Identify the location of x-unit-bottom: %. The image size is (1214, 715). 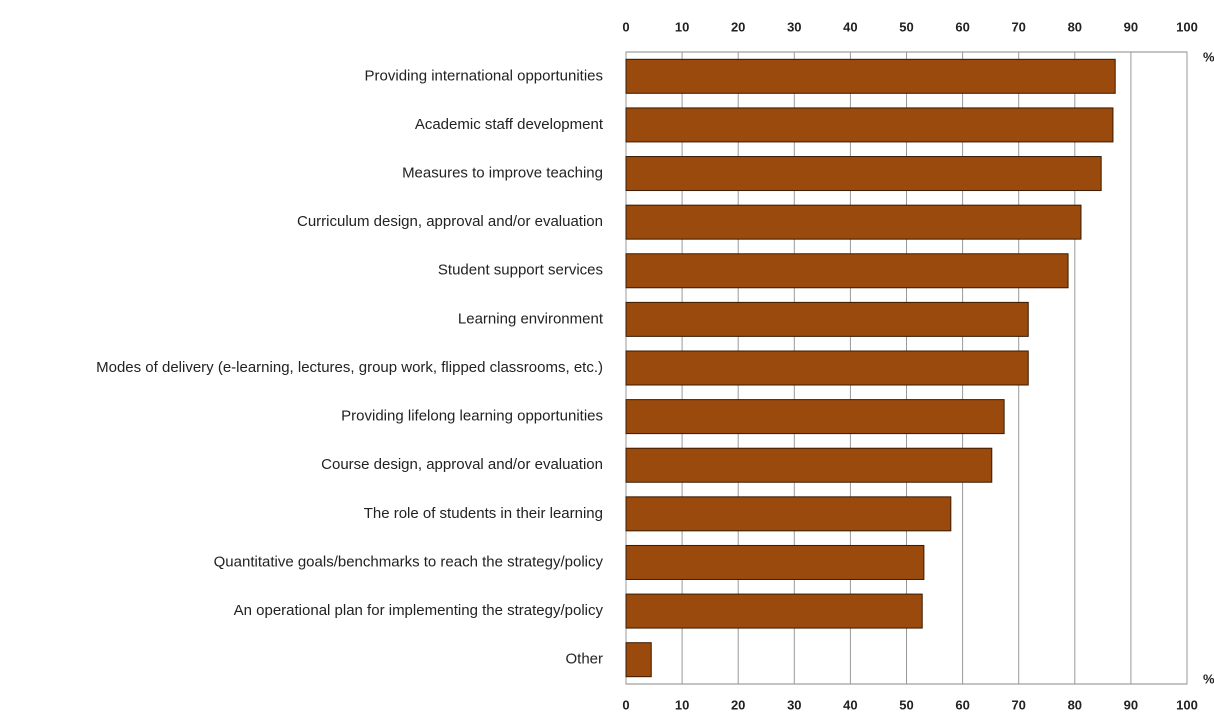
(1208, 678).